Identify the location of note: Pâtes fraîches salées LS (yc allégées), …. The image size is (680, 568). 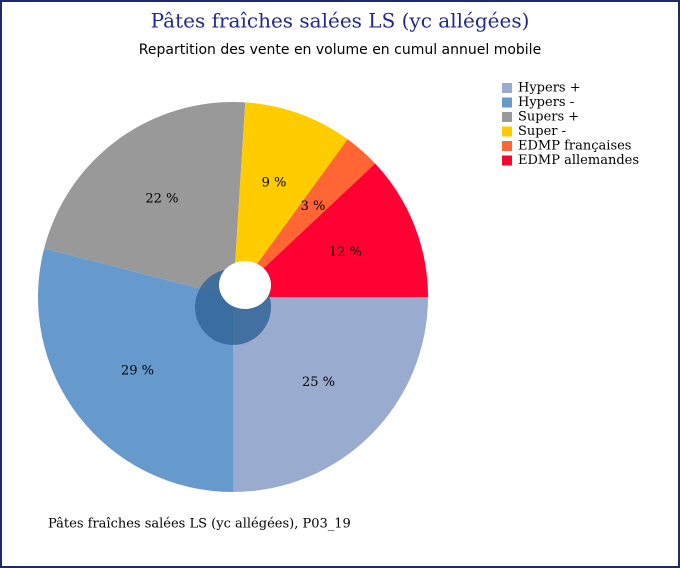
(199, 524).